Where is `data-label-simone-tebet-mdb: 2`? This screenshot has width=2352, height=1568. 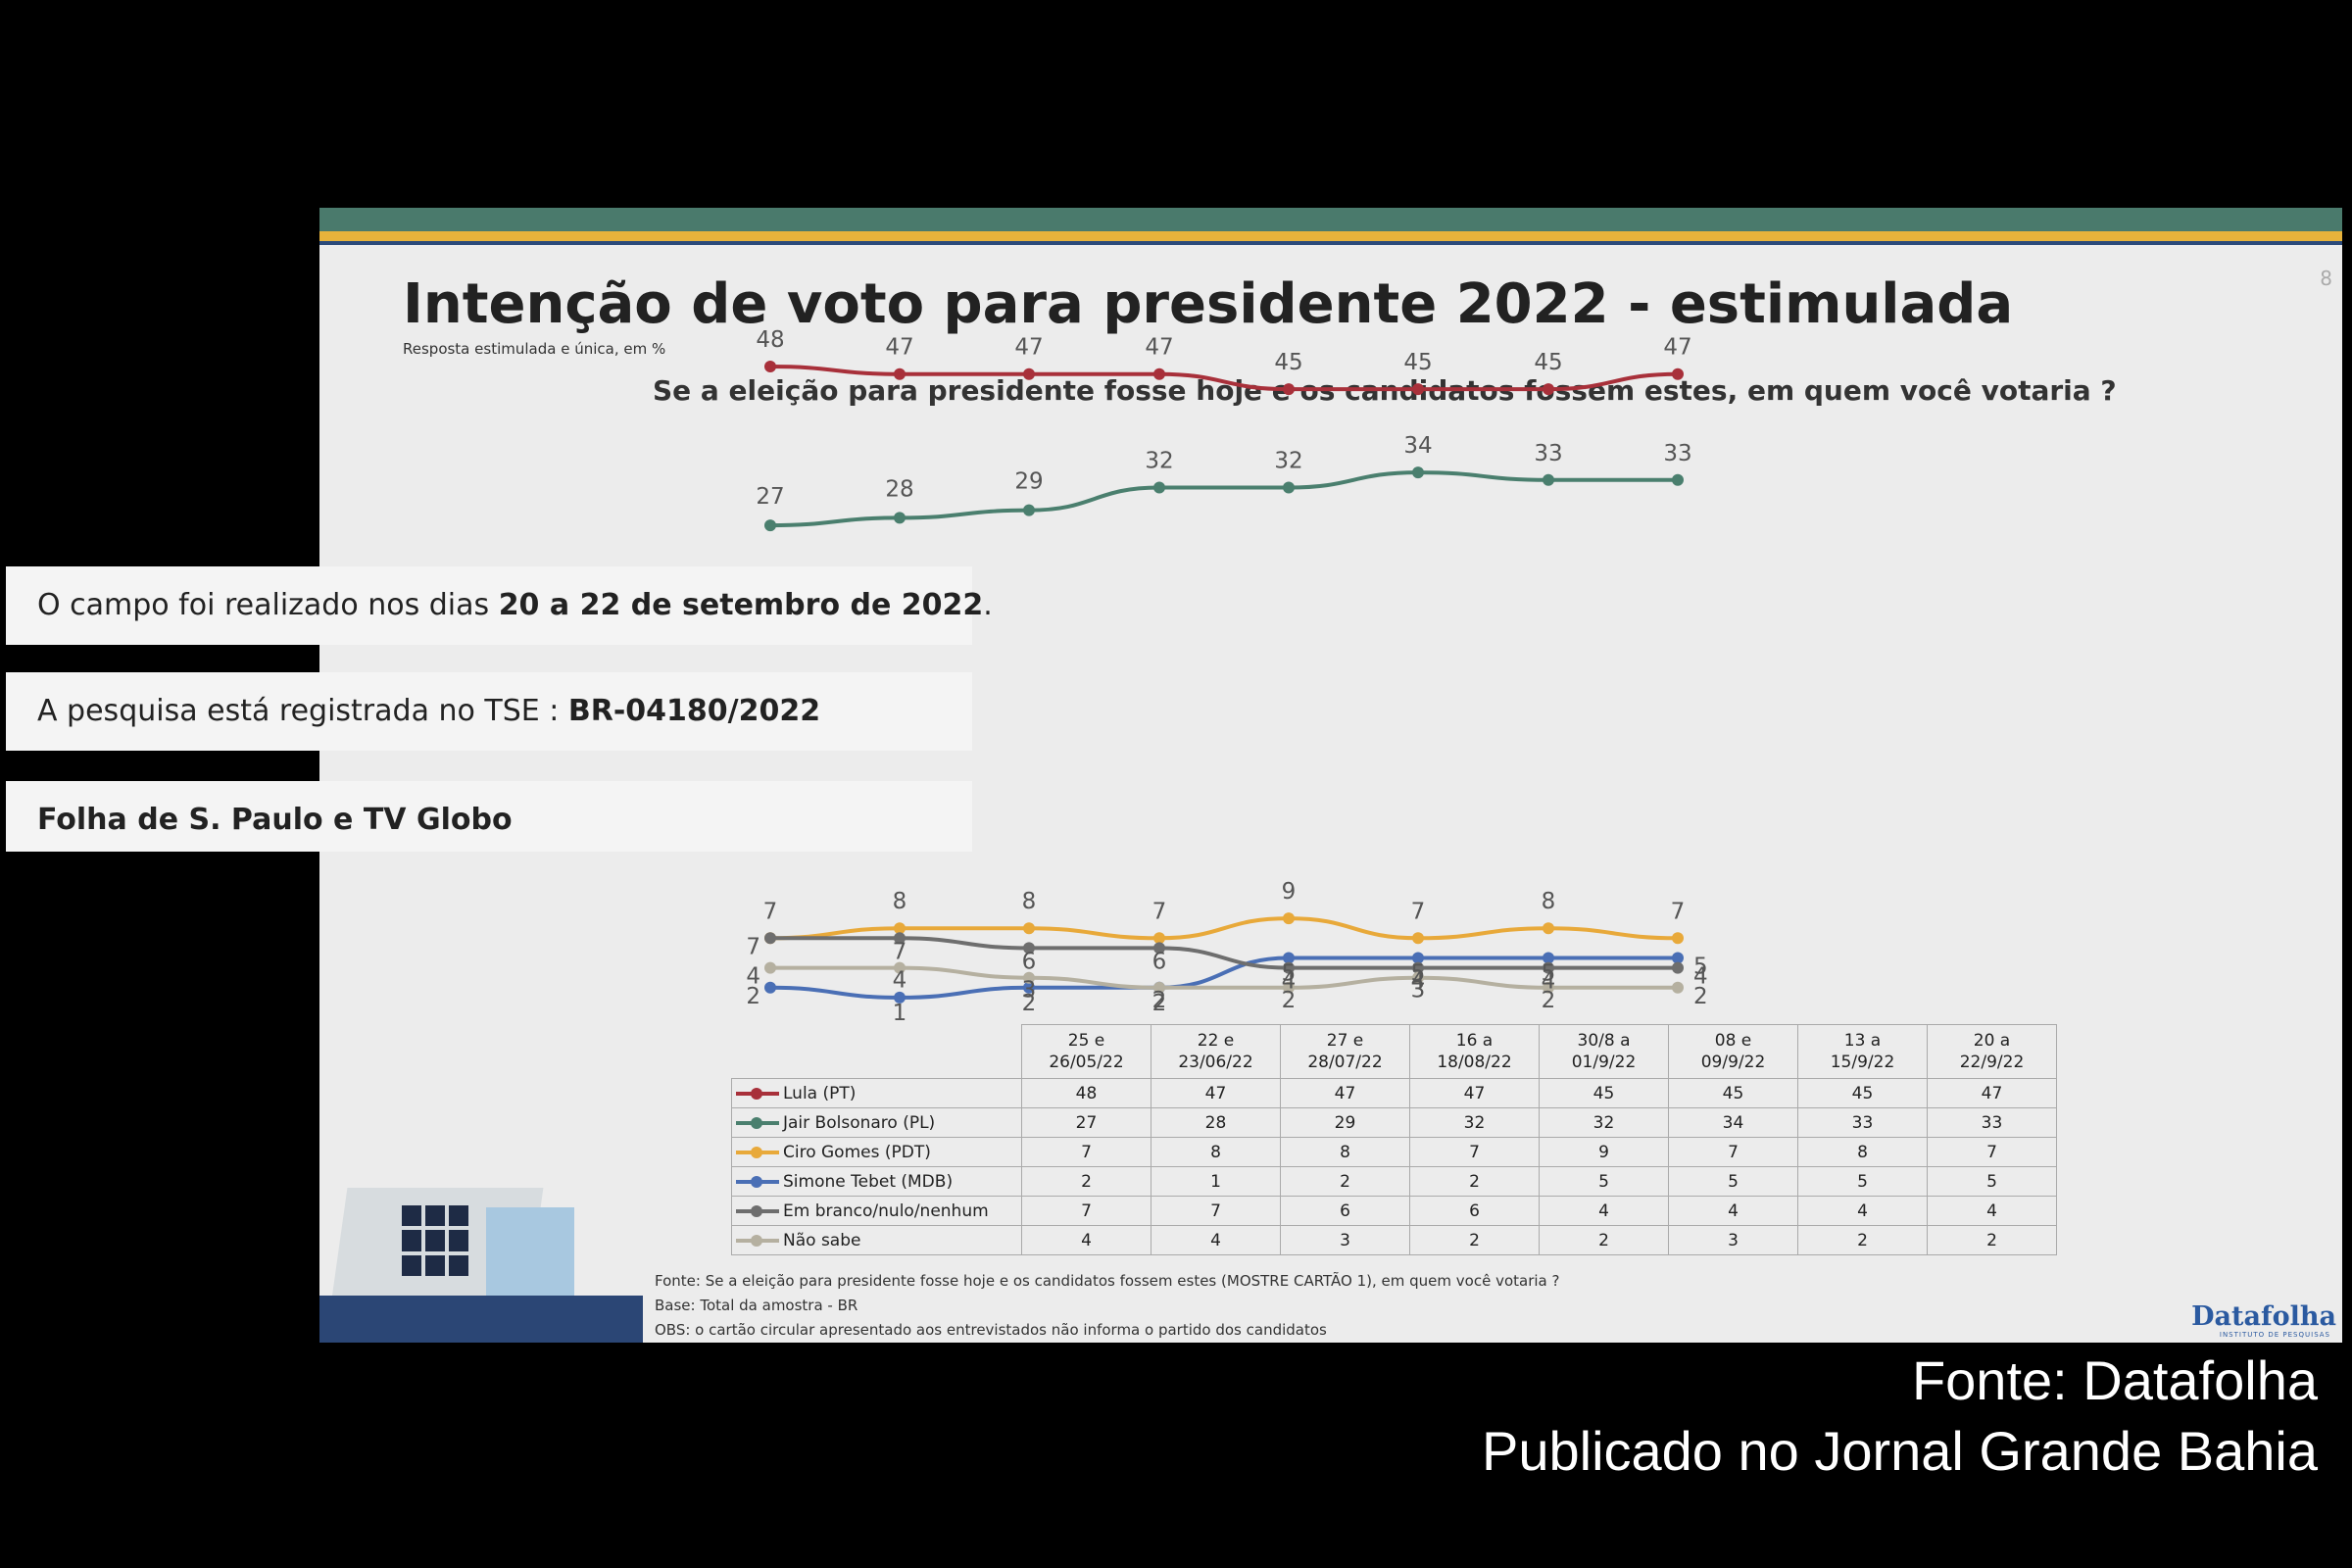
data-label-simone-tebet-mdb: 2 is located at coordinates (753, 996).